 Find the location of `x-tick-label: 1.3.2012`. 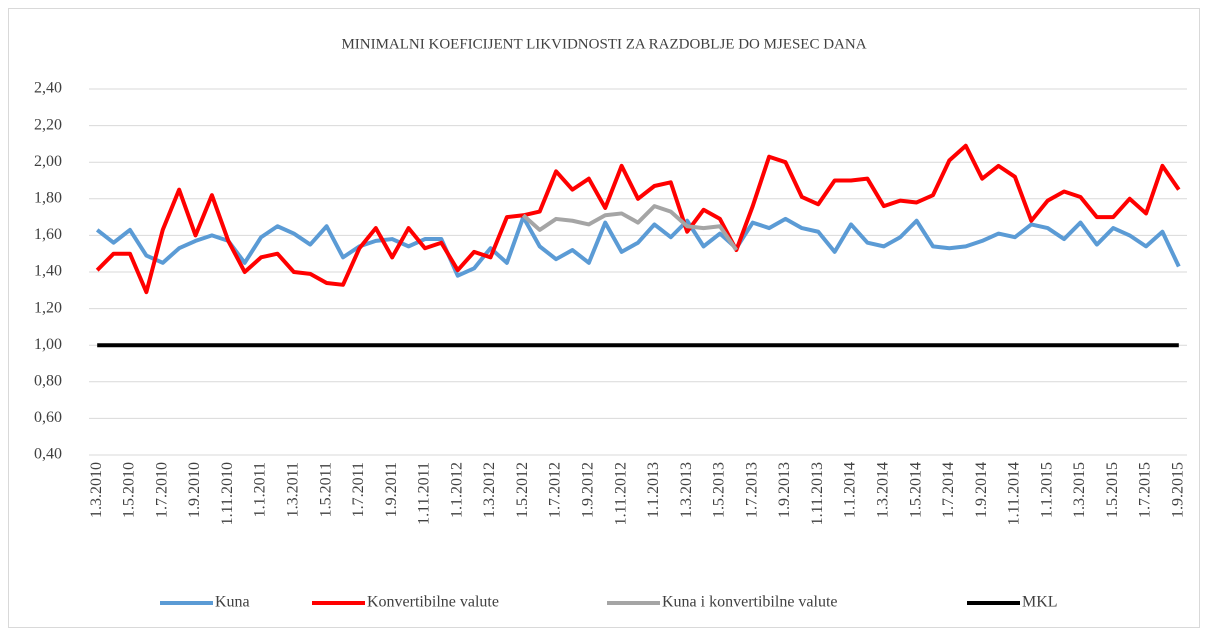

x-tick-label: 1.3.2012 is located at coordinates (489, 490).